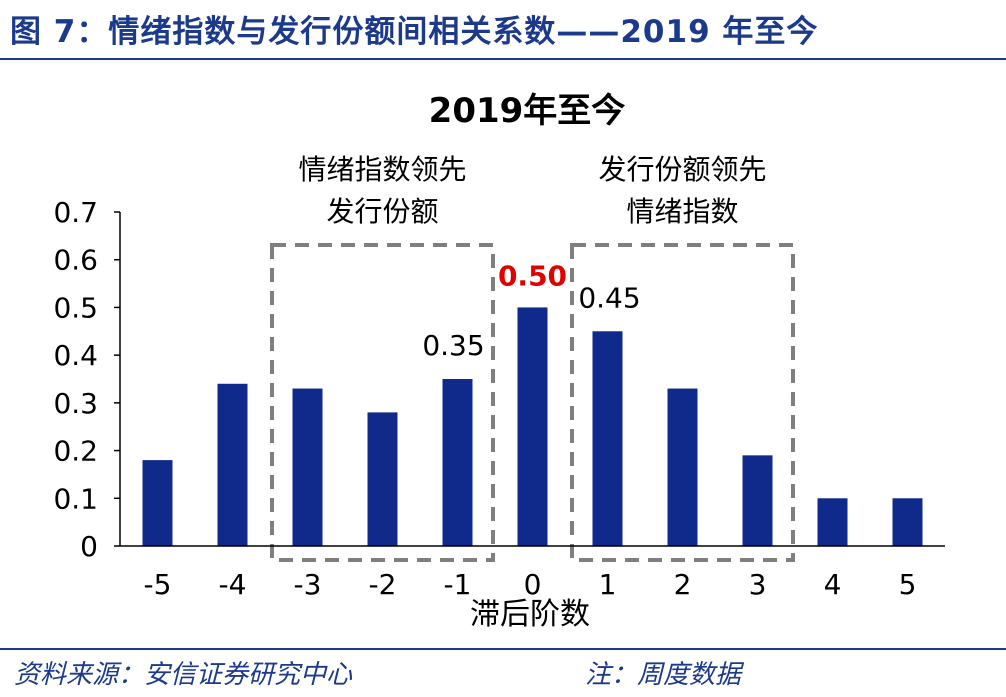 This screenshot has height=697, width=1006. Describe the element at coordinates (382, 211) in the screenshot. I see `lead-caption: 发行份额` at that location.